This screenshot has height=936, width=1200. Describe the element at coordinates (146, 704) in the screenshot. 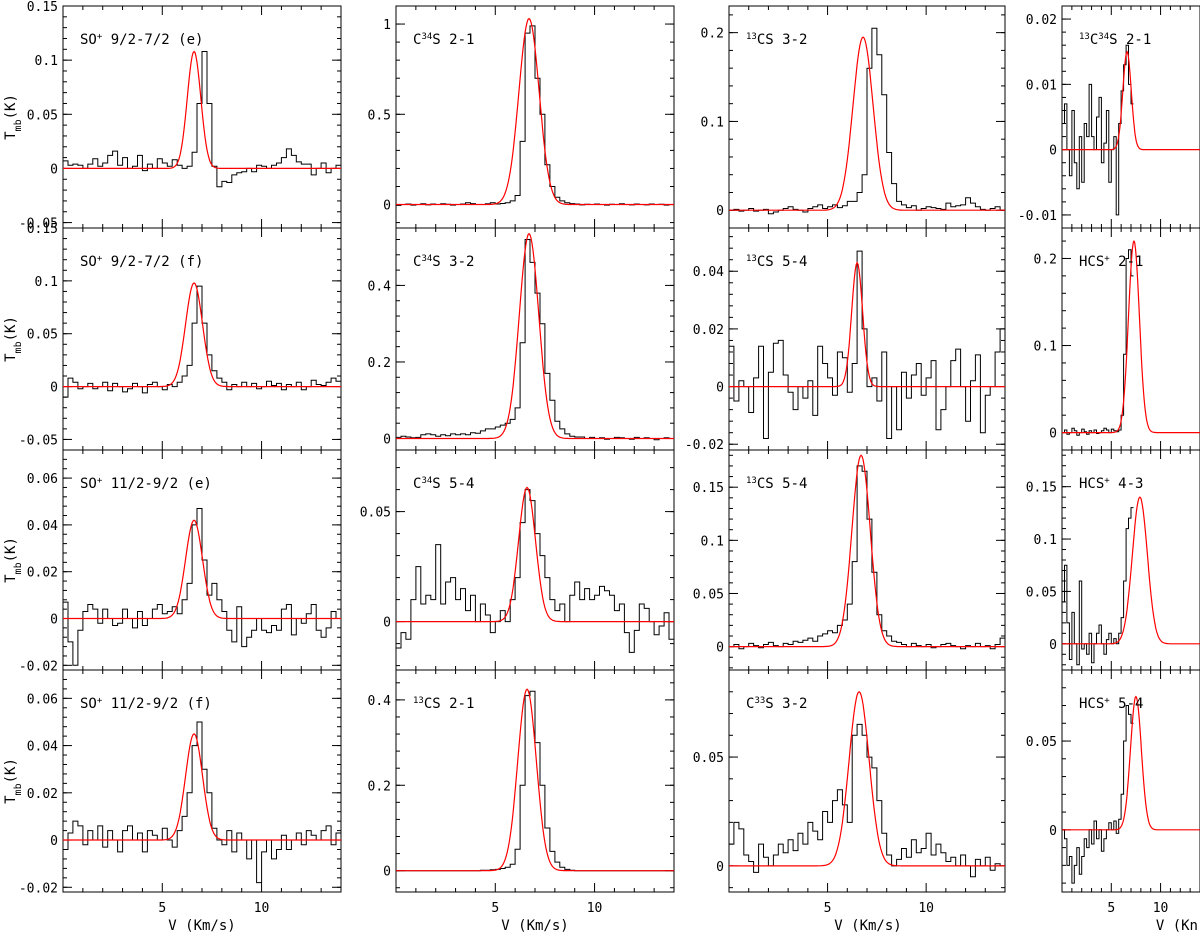

I see `panel-title: SO+ 11/2-9/2 (f)` at that location.